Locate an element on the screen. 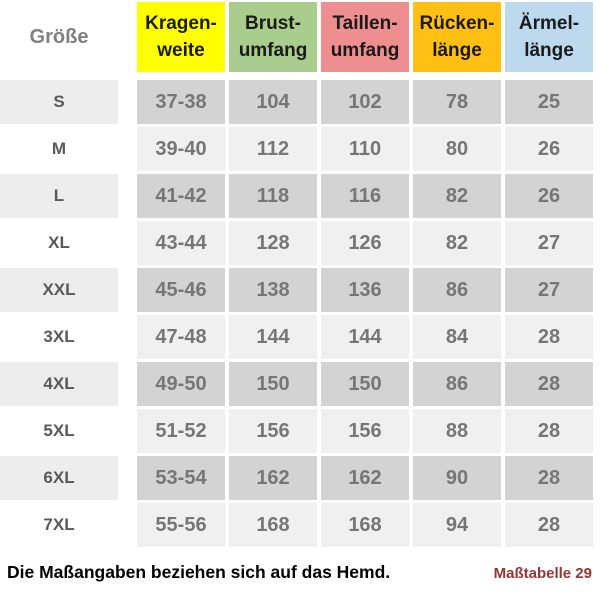 This screenshot has height=600, width=600. header-line: Rücken- is located at coordinates (457, 23).